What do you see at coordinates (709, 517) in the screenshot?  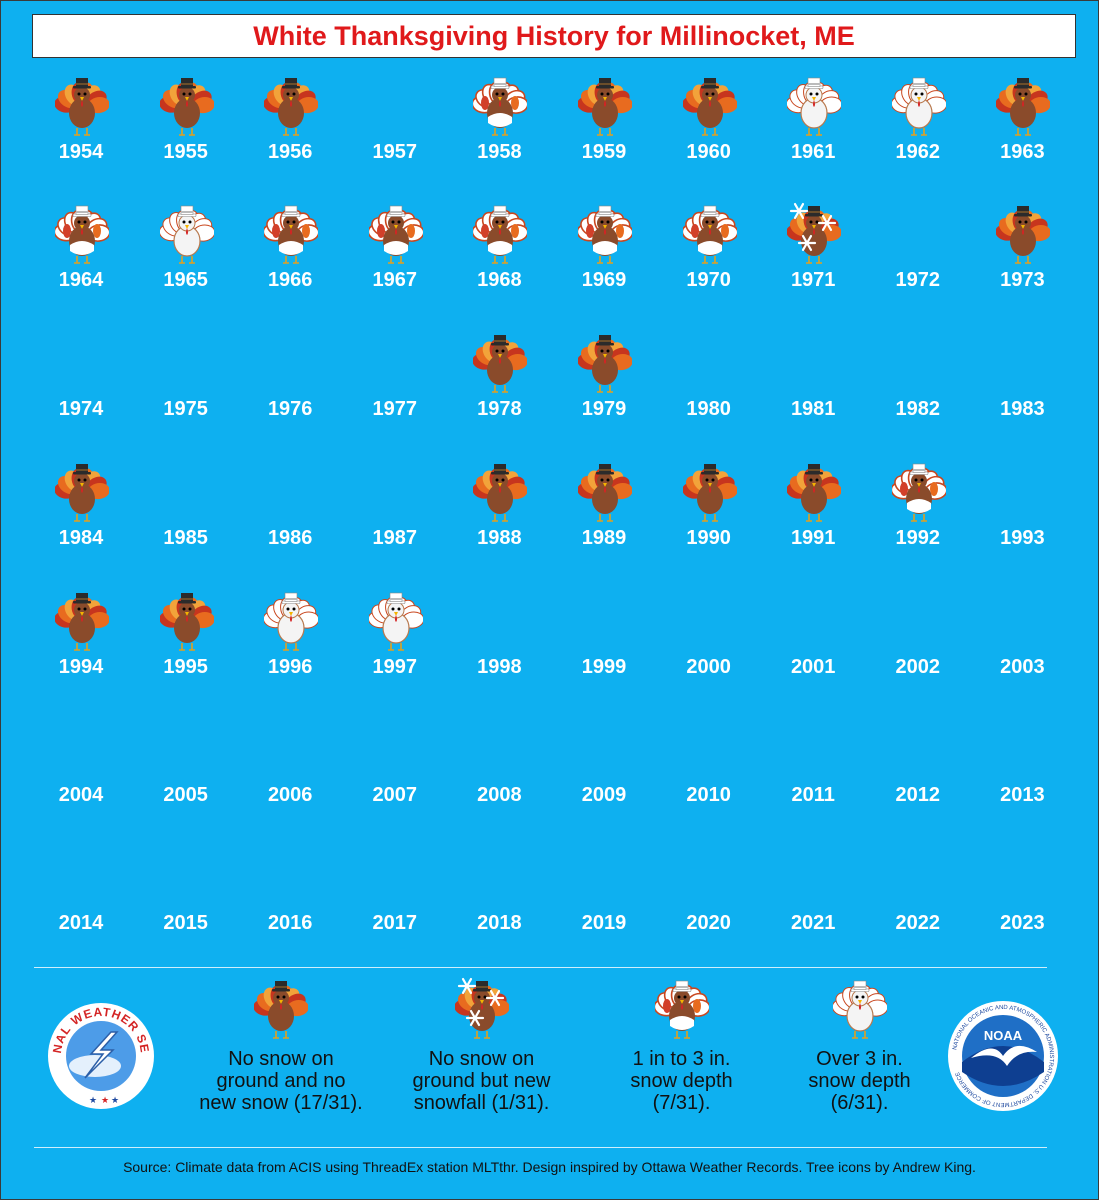 I see `year-cell: 1990` at bounding box center [709, 517].